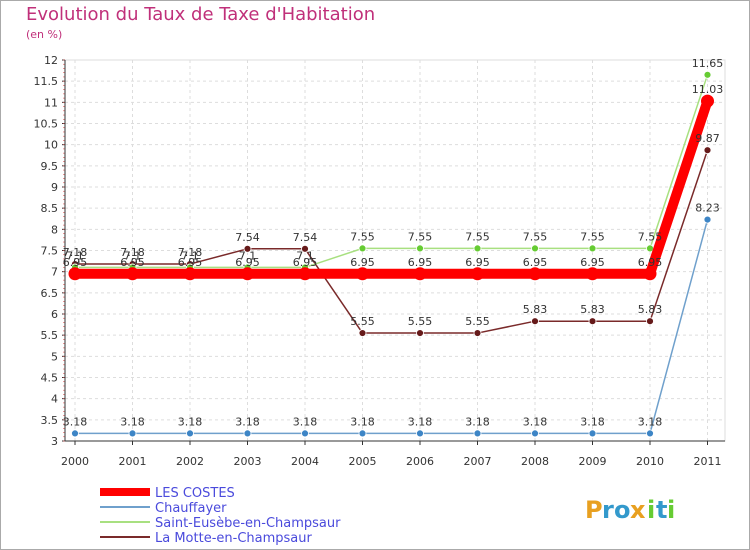 The height and width of the screenshot is (550, 750). What do you see at coordinates (50, 208) in the screenshot?
I see `y-tick-label: 8.5` at bounding box center [50, 208].